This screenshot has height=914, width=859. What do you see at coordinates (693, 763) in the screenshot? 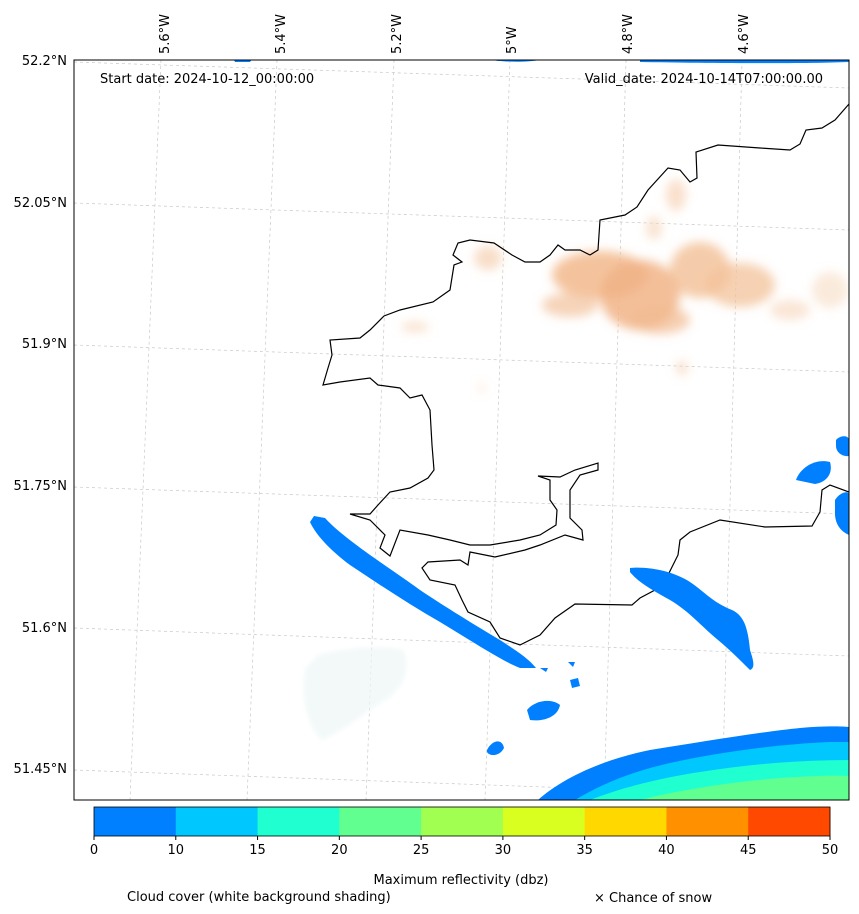
I see `reflectivity-band-bottom` at bounding box center [693, 763].